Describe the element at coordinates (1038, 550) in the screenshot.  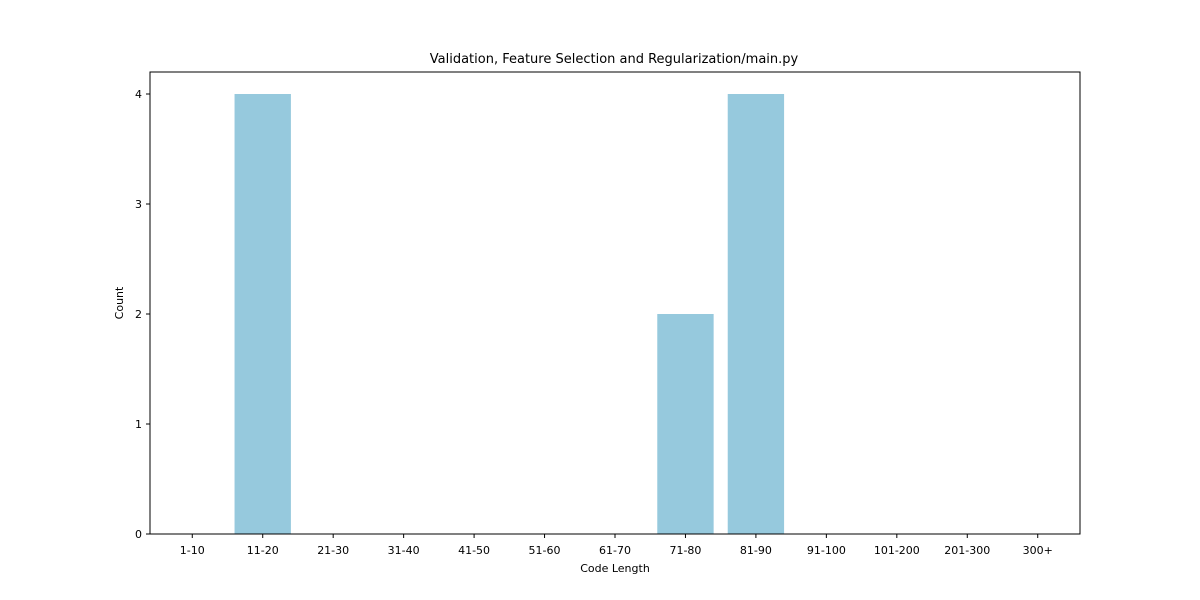
I see `x-tick-label: 300+` at that location.